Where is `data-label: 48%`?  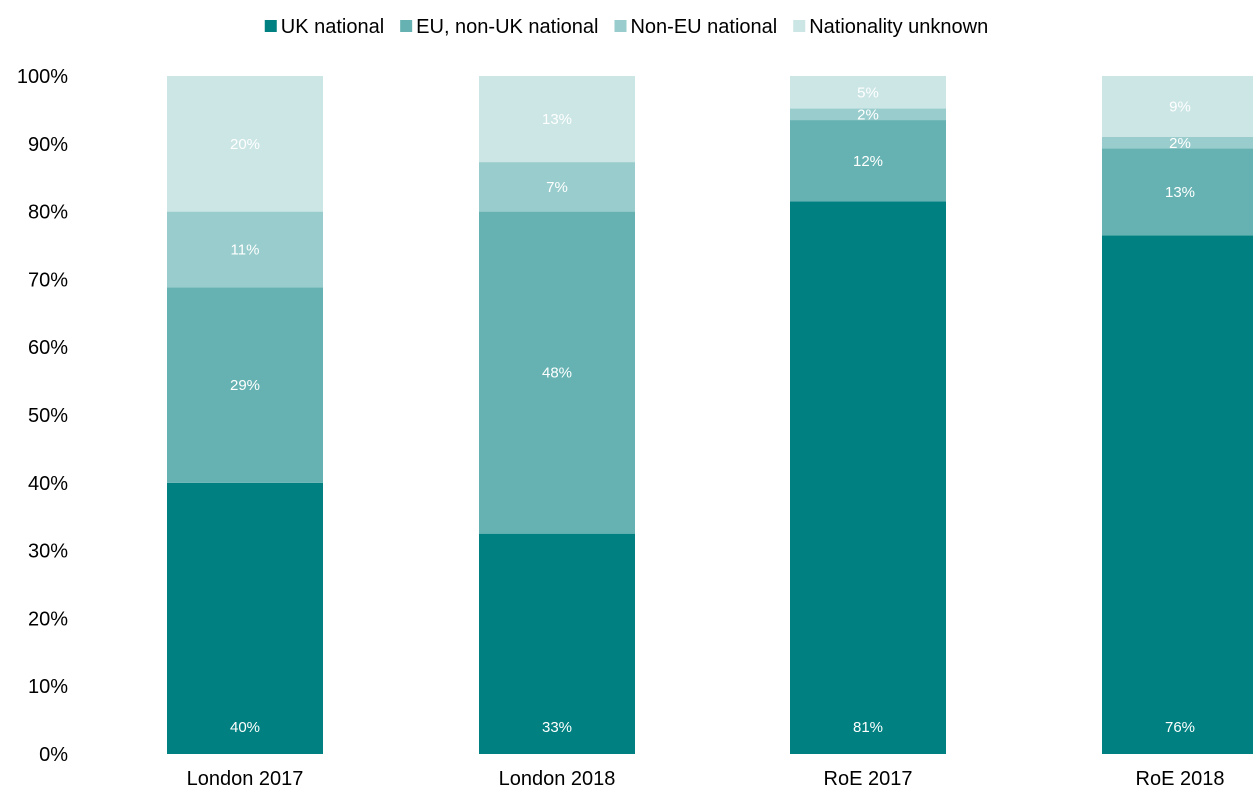
data-label: 48% is located at coordinates (557, 373).